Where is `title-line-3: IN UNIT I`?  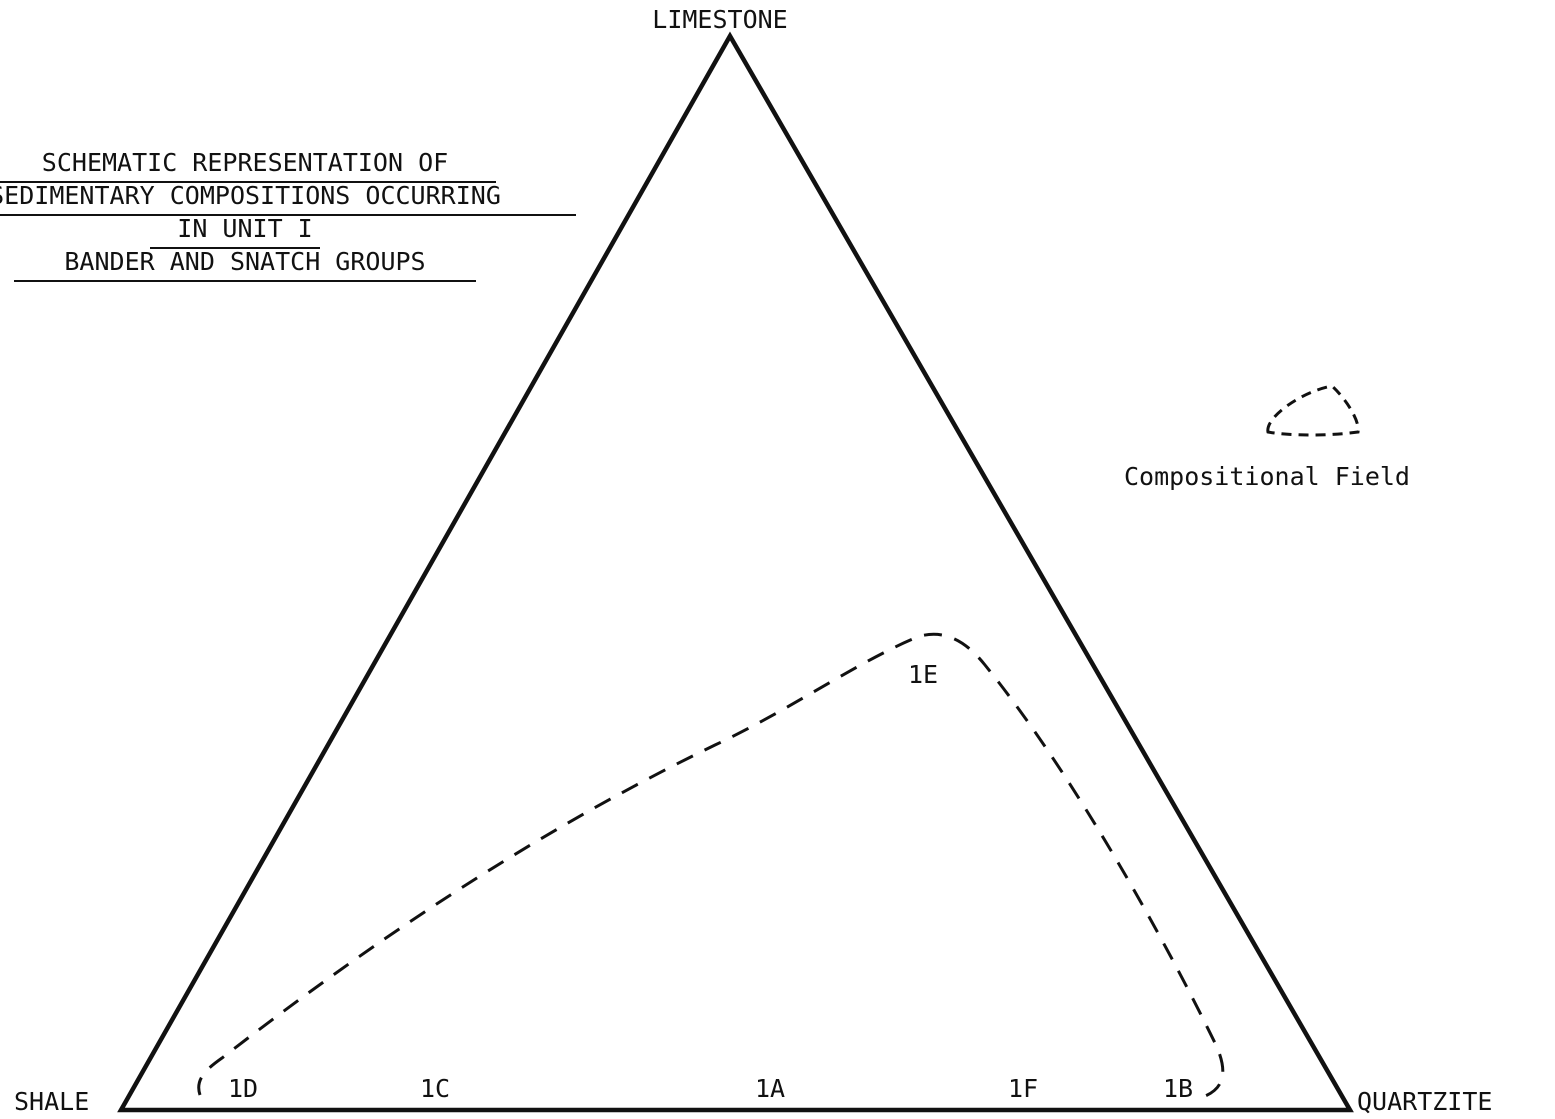 title-line-3: IN UNIT I is located at coordinates (244, 228).